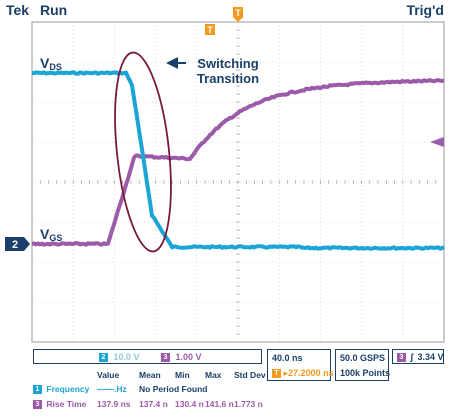 This screenshot has width=450, height=416. What do you see at coordinates (37, 390) in the screenshot?
I see `row1-channel-badge: 1` at bounding box center [37, 390].